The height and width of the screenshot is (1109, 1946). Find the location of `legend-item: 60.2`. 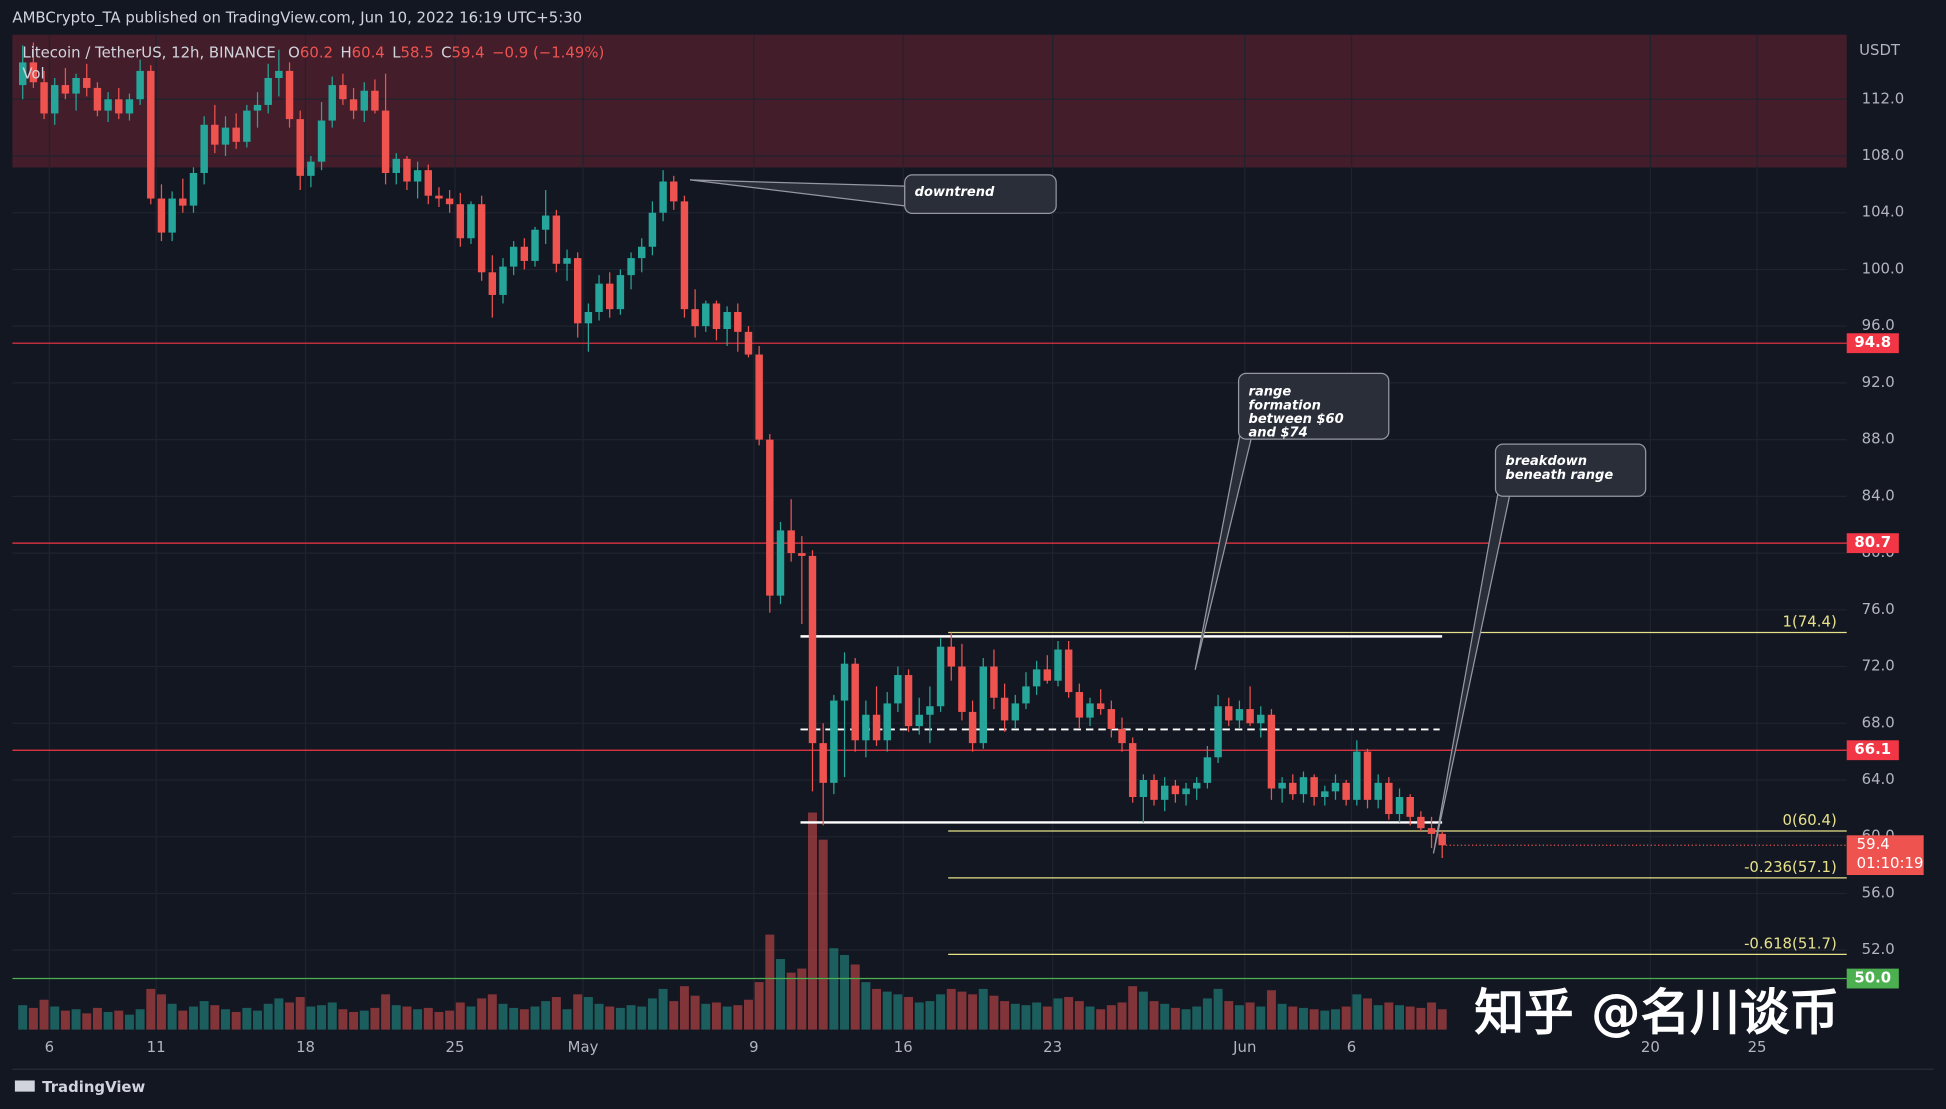

legend-item: 60.2 is located at coordinates (316, 52).